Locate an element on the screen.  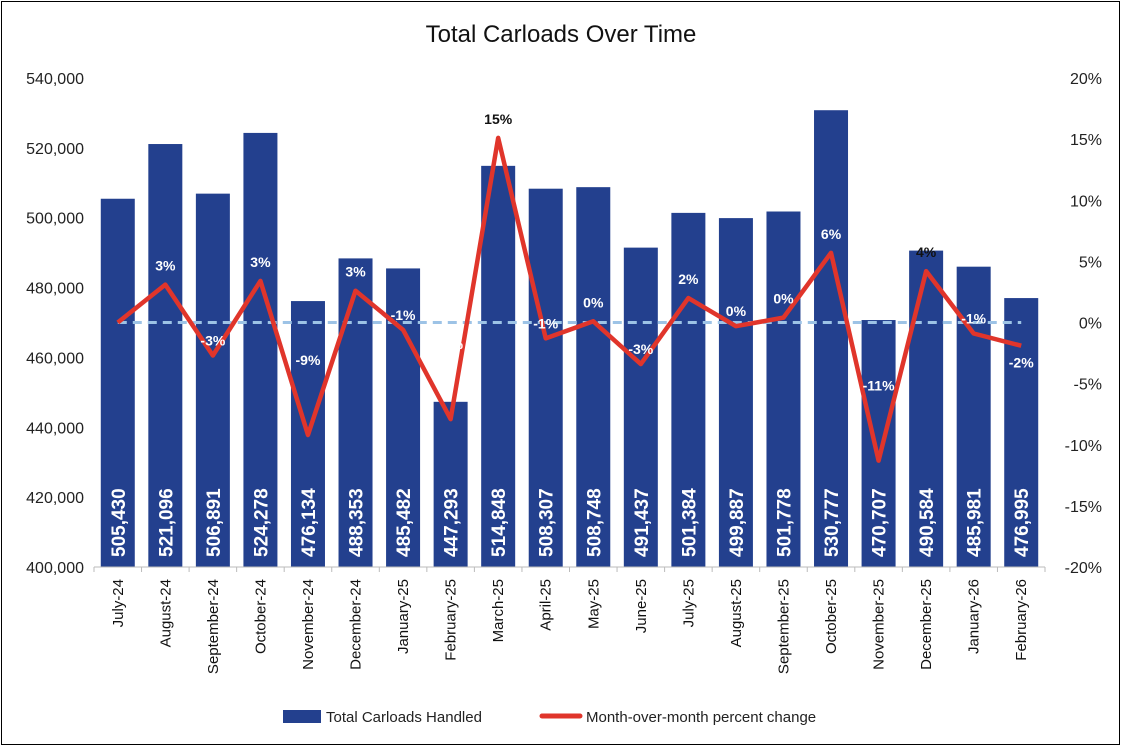
x-tick-label: March-25 is located at coordinates (498, 610).